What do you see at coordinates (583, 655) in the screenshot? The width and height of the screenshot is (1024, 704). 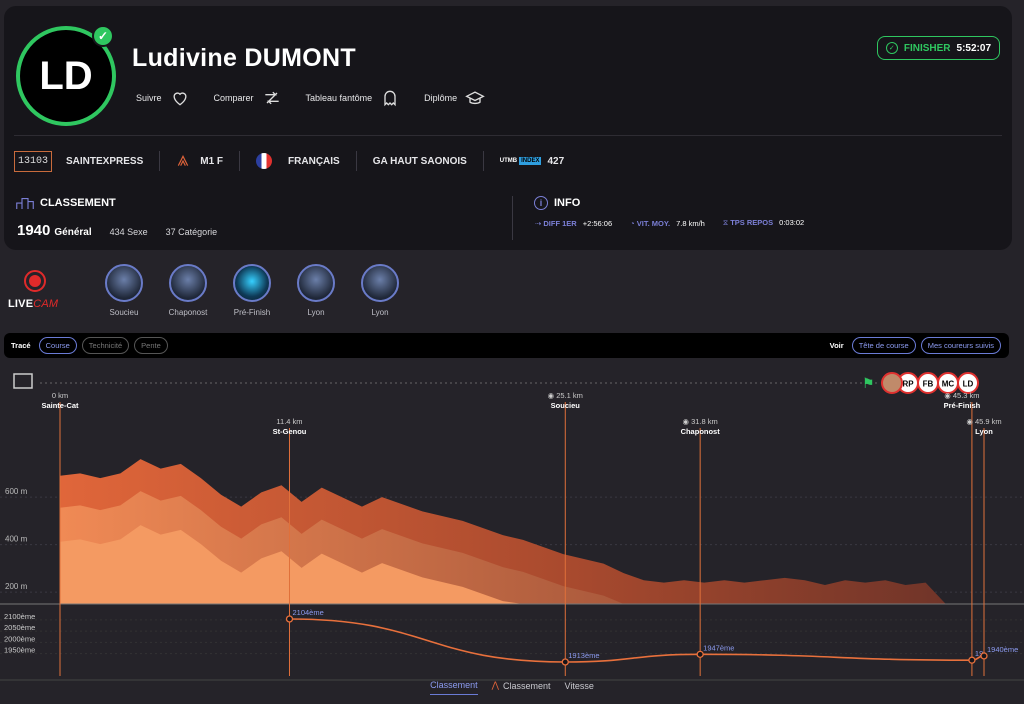 I see `rank-point-label: 1913ème` at bounding box center [583, 655].